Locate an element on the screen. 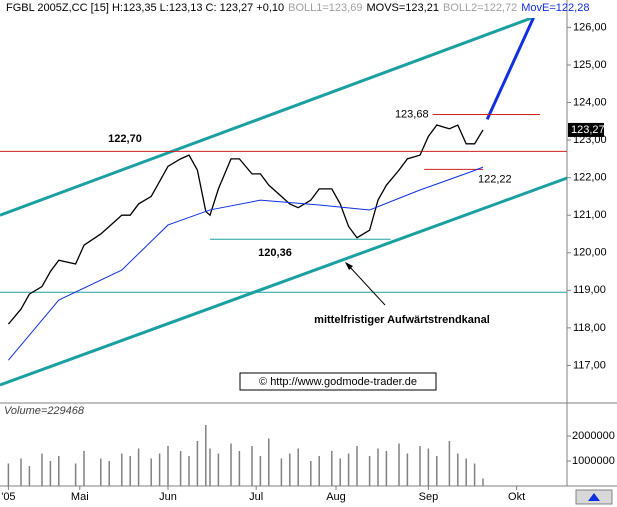 The image size is (617, 507). header-item: BOLL1=123,69 is located at coordinates (325, 8).